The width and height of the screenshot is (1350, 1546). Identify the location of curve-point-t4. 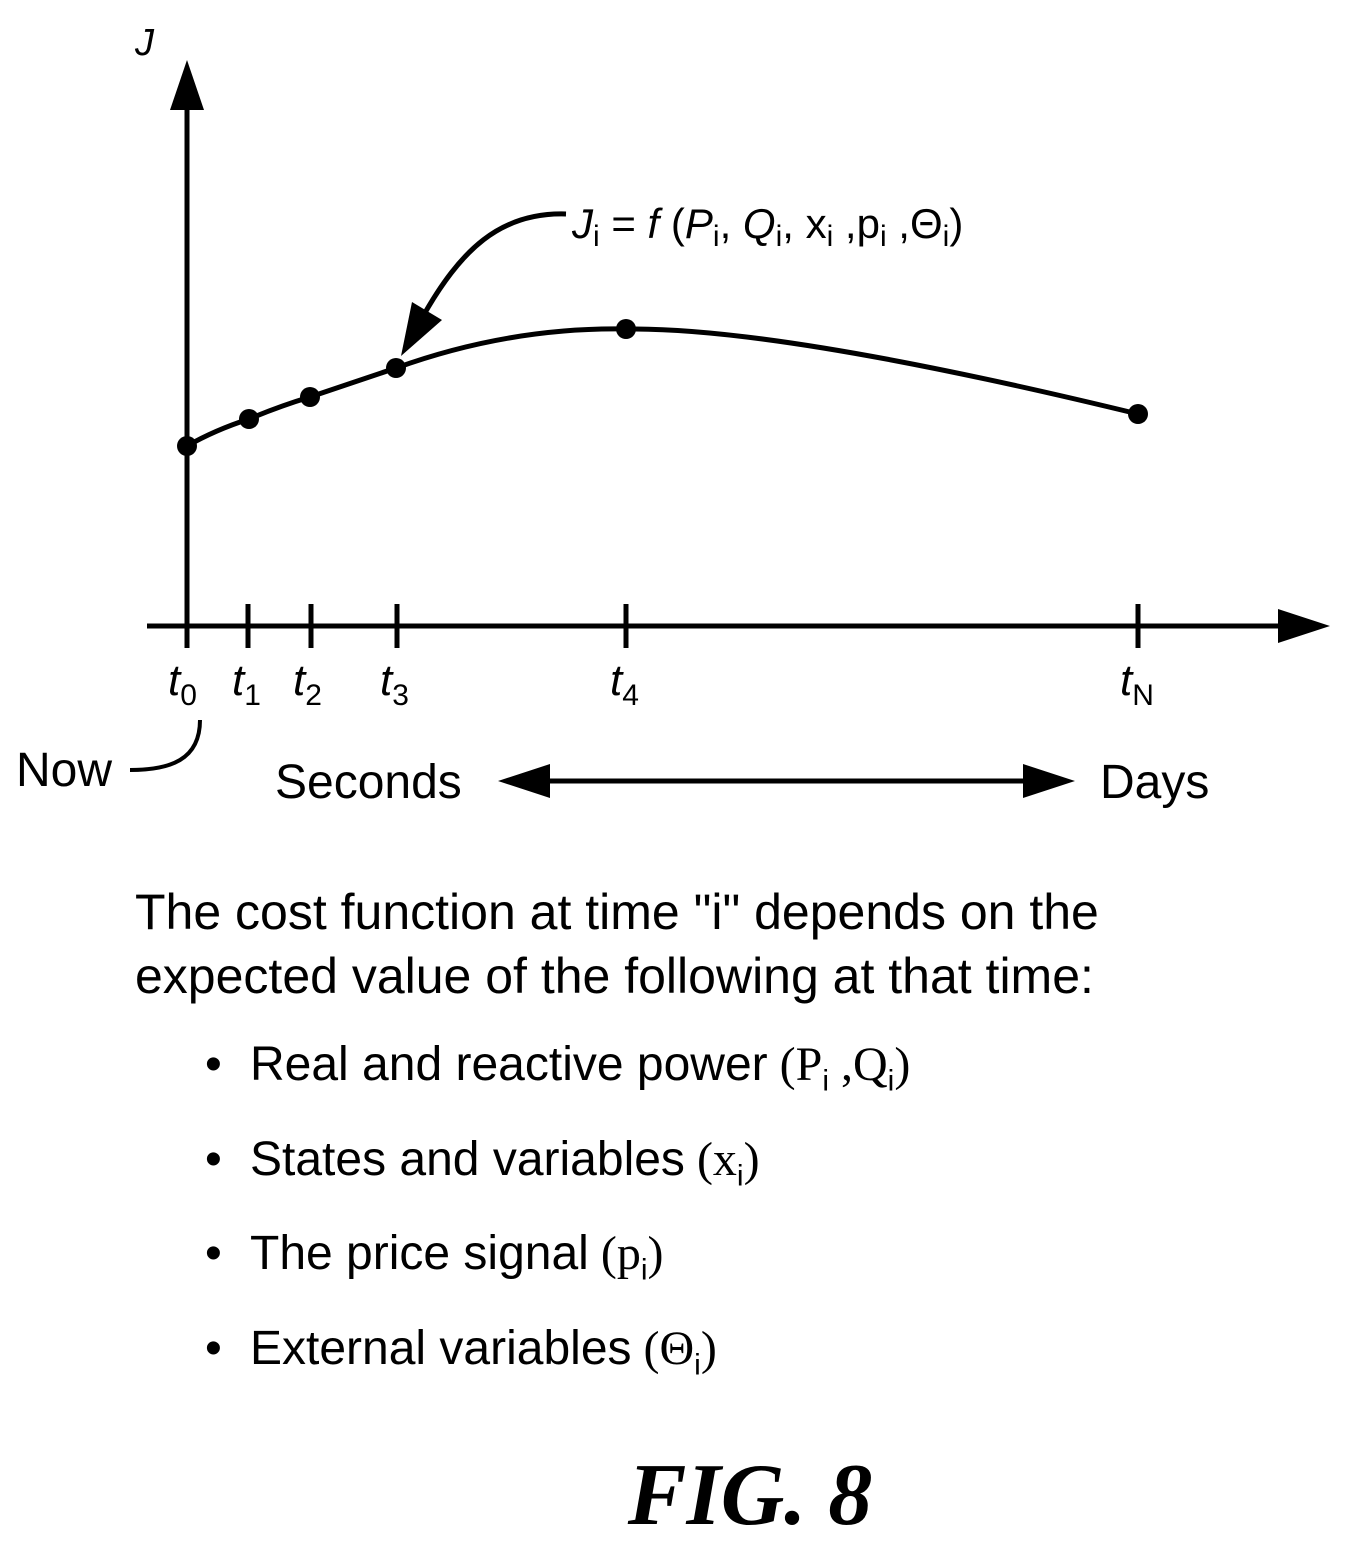
(626, 329).